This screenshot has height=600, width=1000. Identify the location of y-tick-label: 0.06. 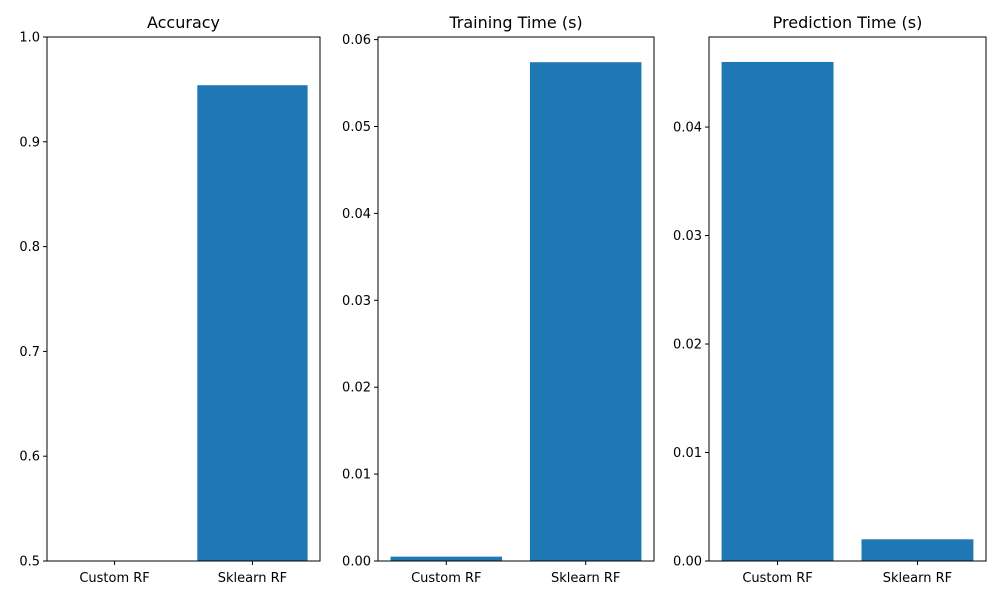
(356, 40).